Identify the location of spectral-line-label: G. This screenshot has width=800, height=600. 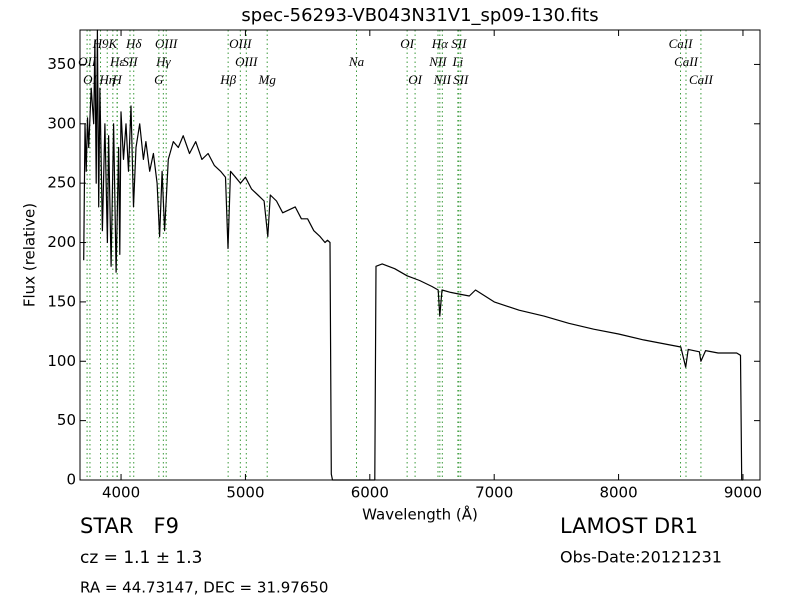
(159, 79).